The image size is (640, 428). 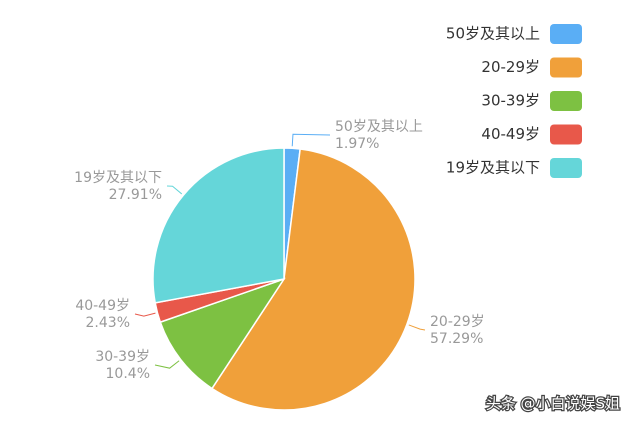 What do you see at coordinates (118, 178) in the screenshot?
I see `slice-label: 19岁及其以下` at bounding box center [118, 178].